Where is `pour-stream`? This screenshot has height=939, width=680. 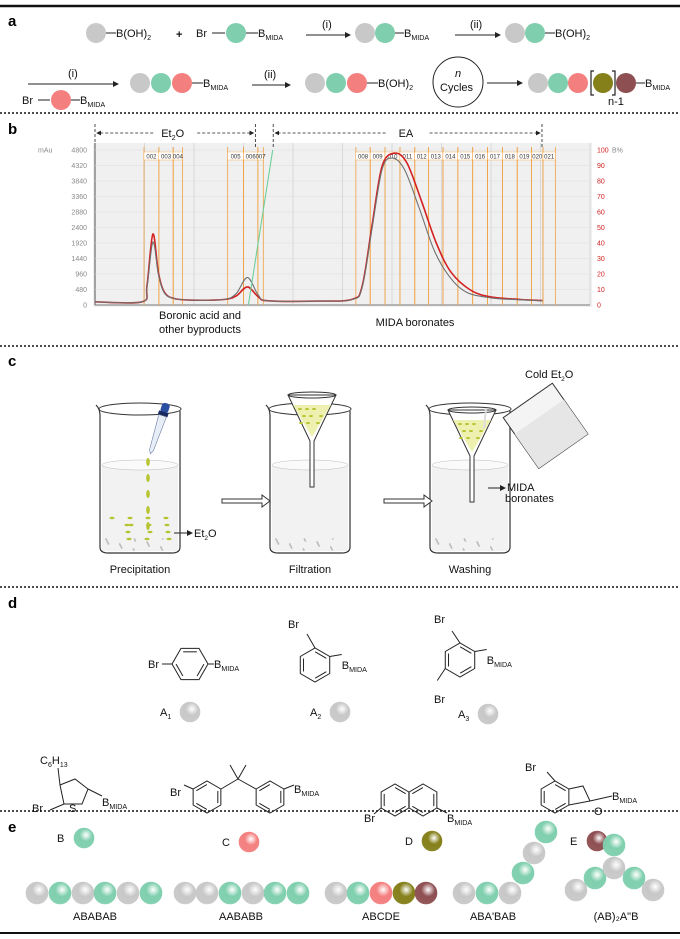 pour-stream is located at coordinates (485, 418).